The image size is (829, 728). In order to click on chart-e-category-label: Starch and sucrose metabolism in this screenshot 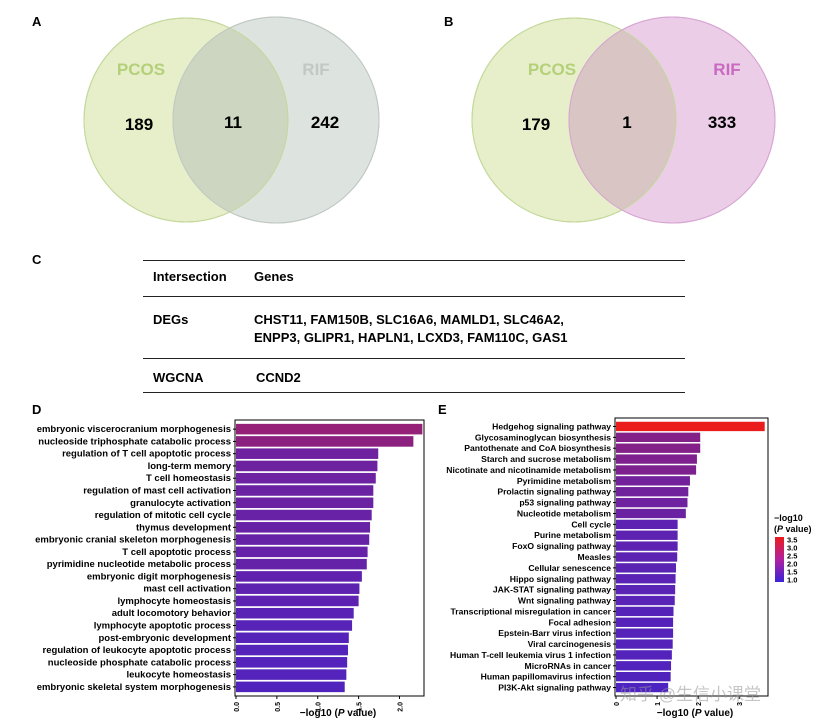, I will do `click(546, 459)`.